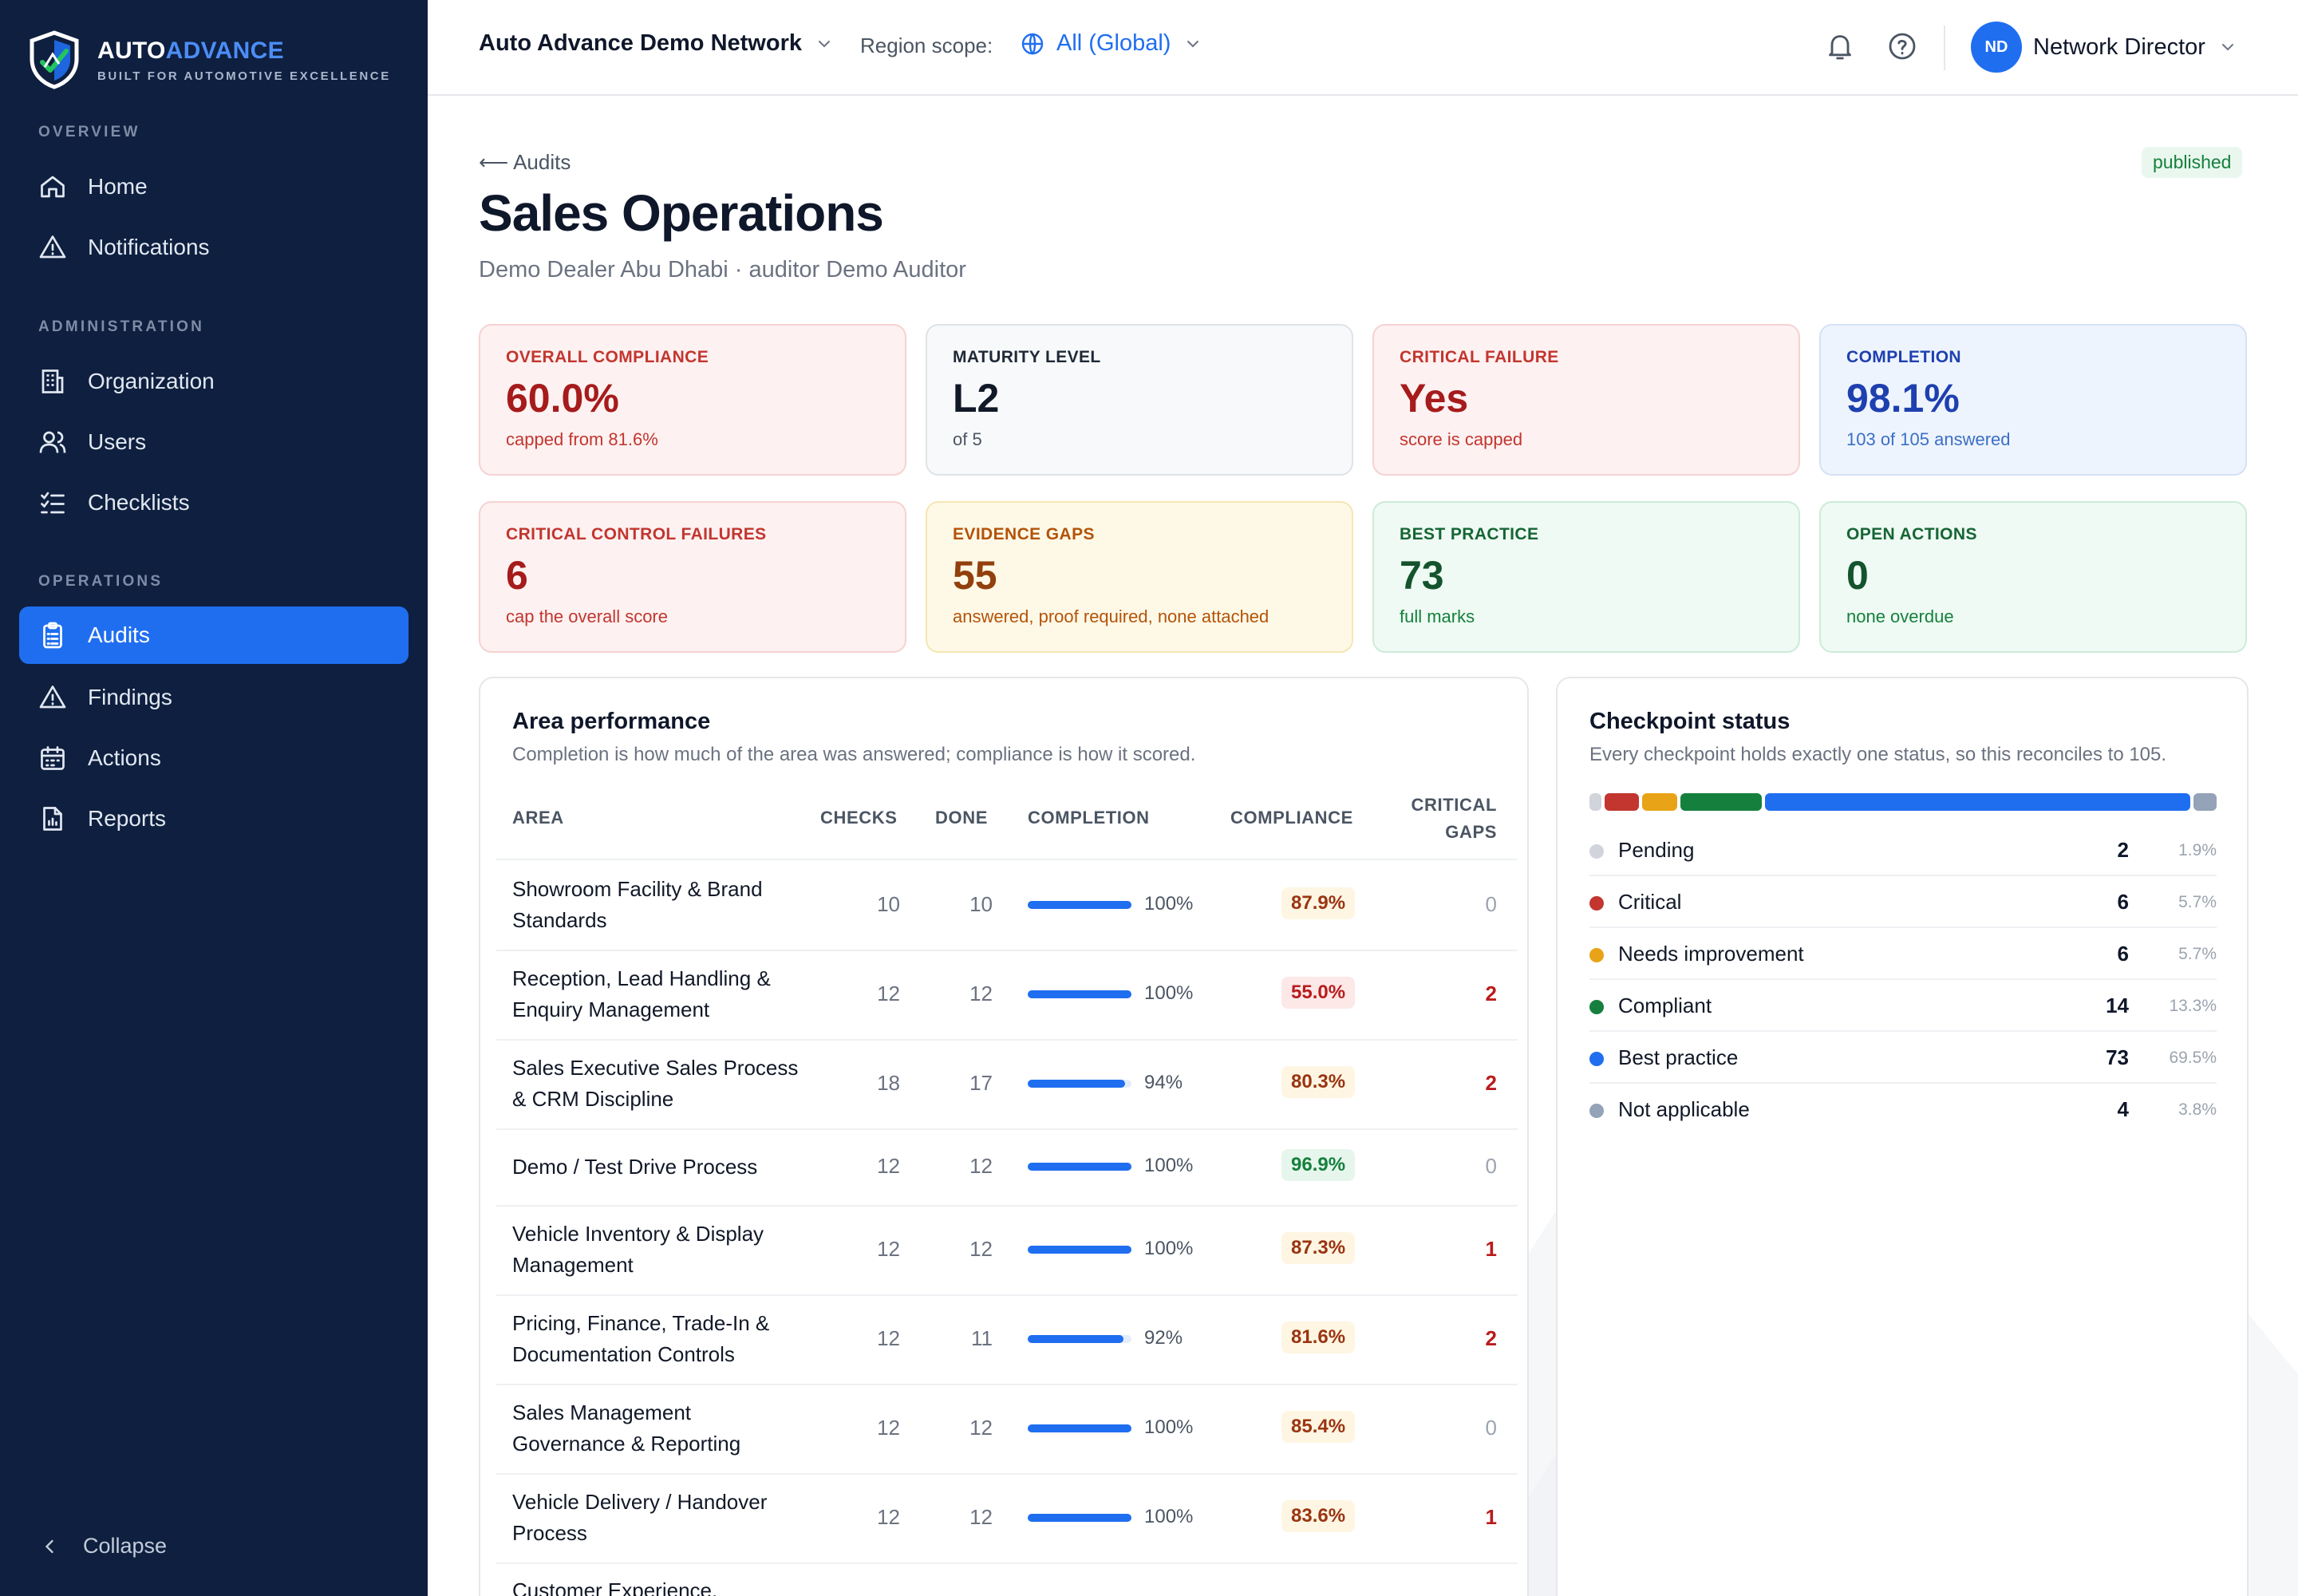 This screenshot has width=2298, height=1596. Describe the element at coordinates (538, 818) in the screenshot. I see `column-header-area: AREA` at that location.